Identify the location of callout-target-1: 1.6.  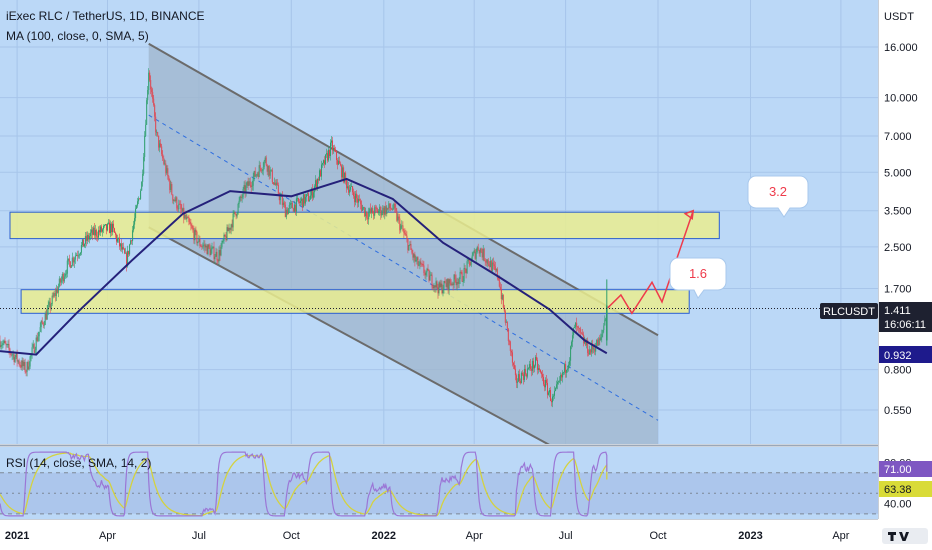
(698, 278).